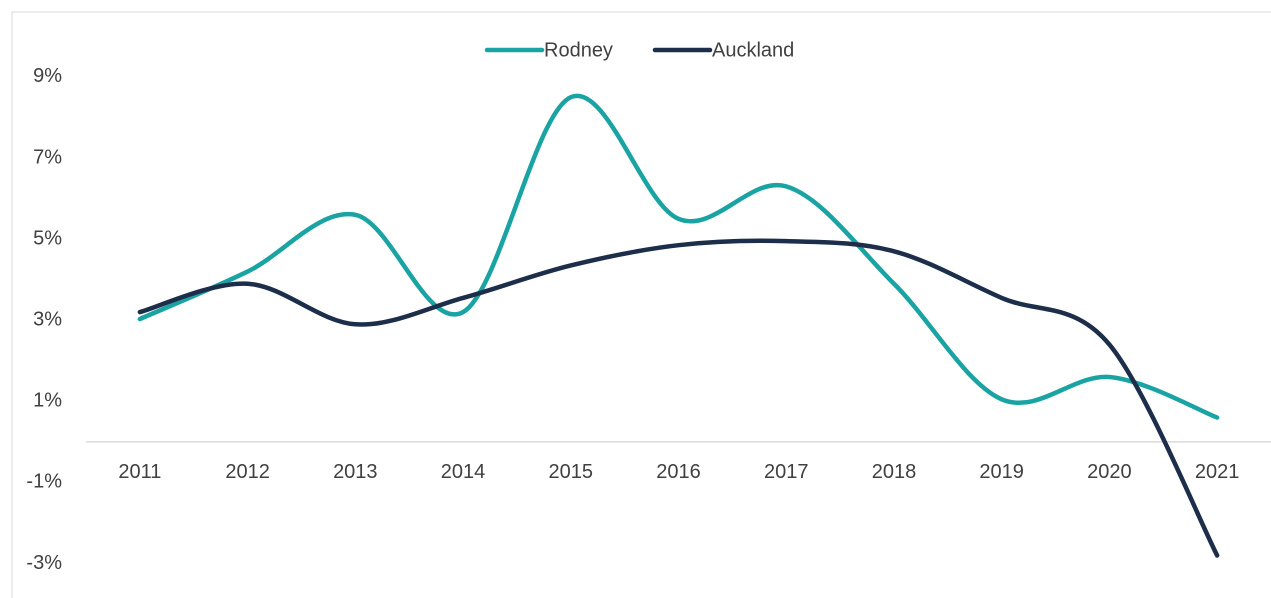  Describe the element at coordinates (47, 157) in the screenshot. I see `y-tick-label: 7%` at that location.